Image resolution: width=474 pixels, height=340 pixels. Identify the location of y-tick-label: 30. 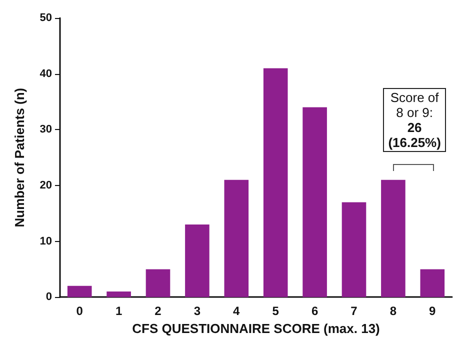
(46, 130).